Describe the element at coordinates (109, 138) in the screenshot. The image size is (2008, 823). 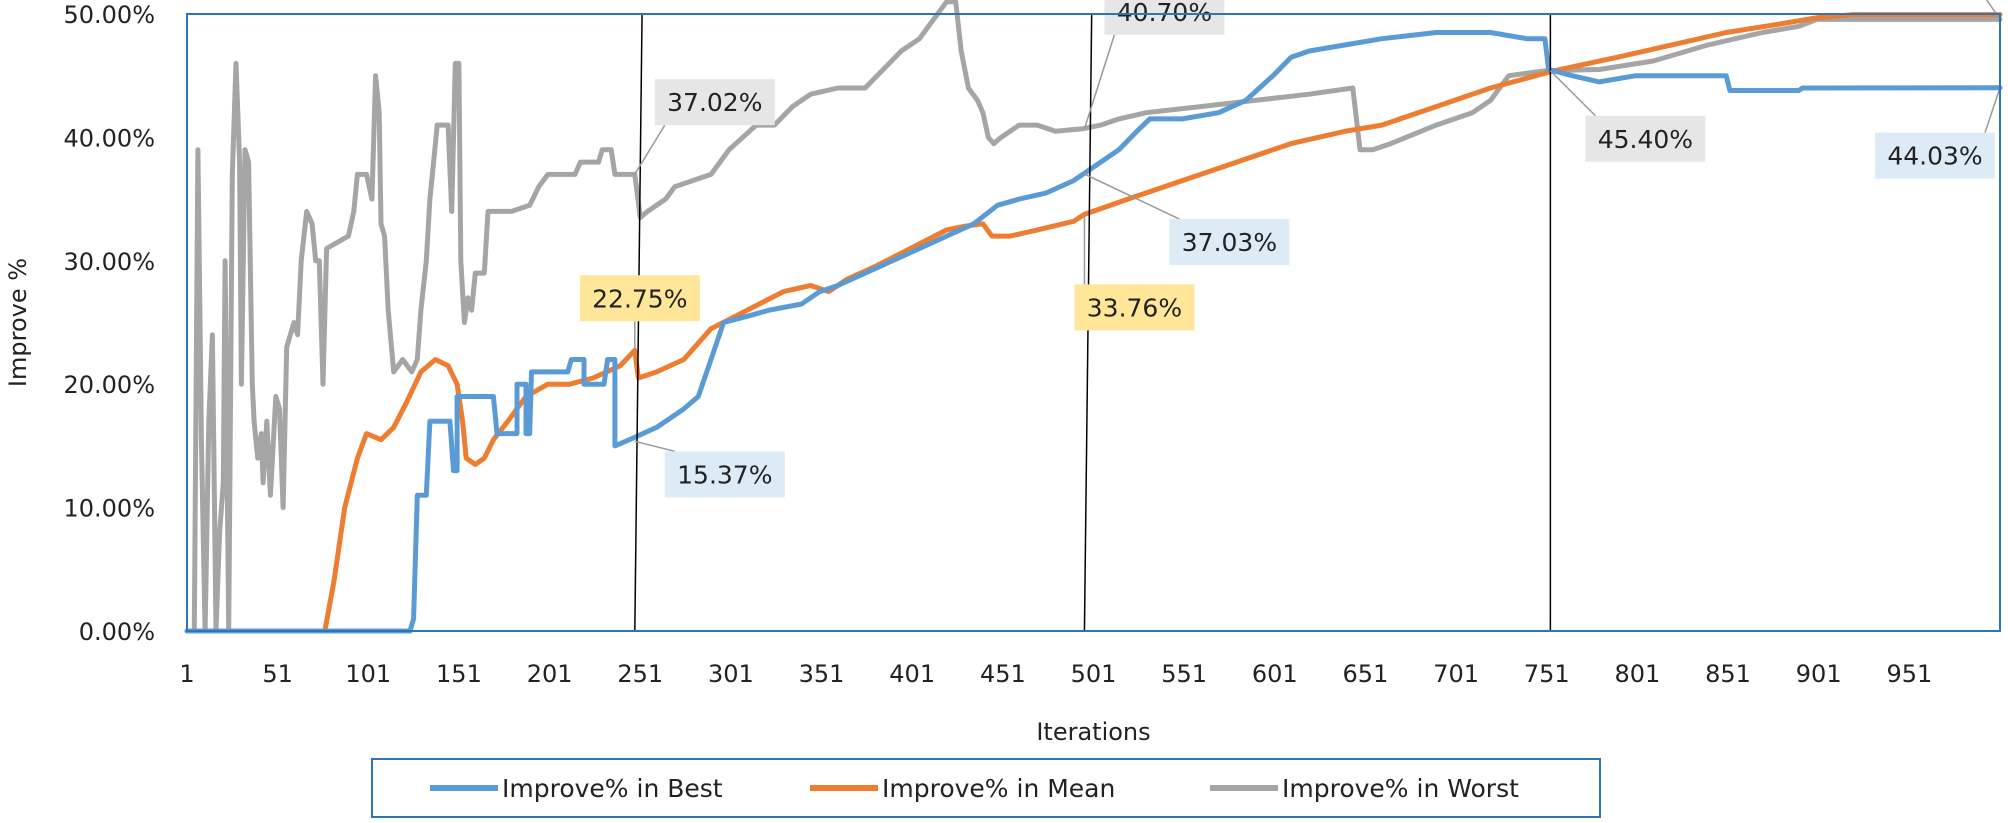
I see `y-tick-label: 40.00%` at that location.